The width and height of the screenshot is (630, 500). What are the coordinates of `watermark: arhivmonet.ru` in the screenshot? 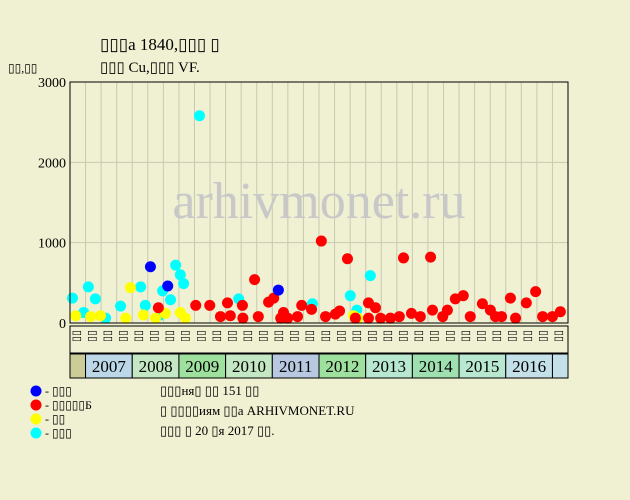 It's located at (318, 201).